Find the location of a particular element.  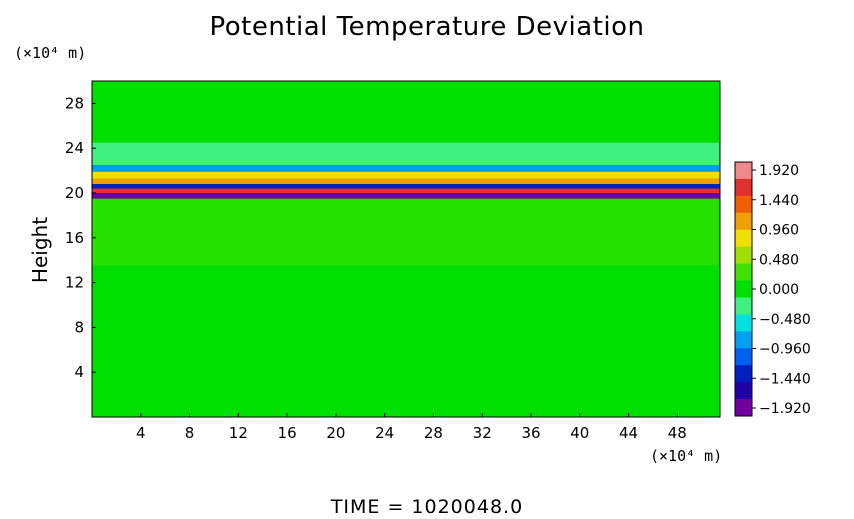

x-tick-label: 20 is located at coordinates (335, 433).